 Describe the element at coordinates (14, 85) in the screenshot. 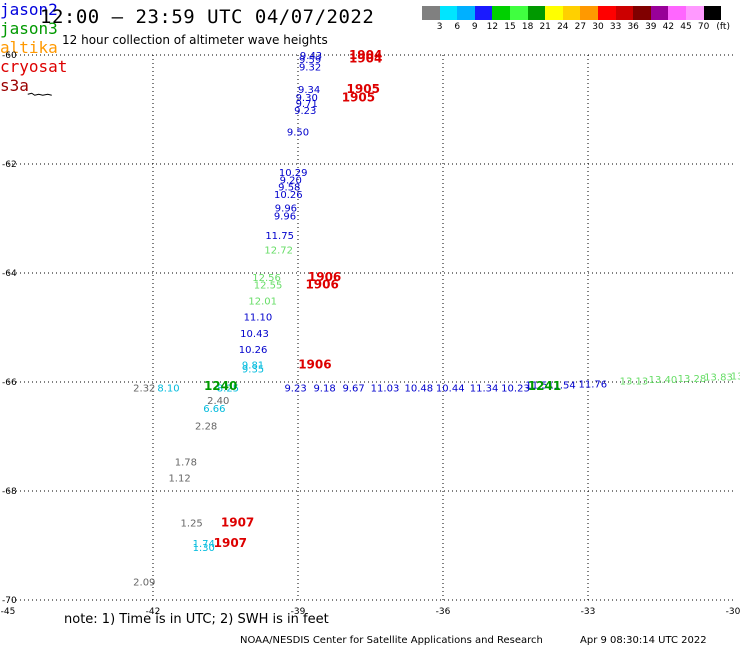

I see `mission-label-s3a: s3a` at that location.